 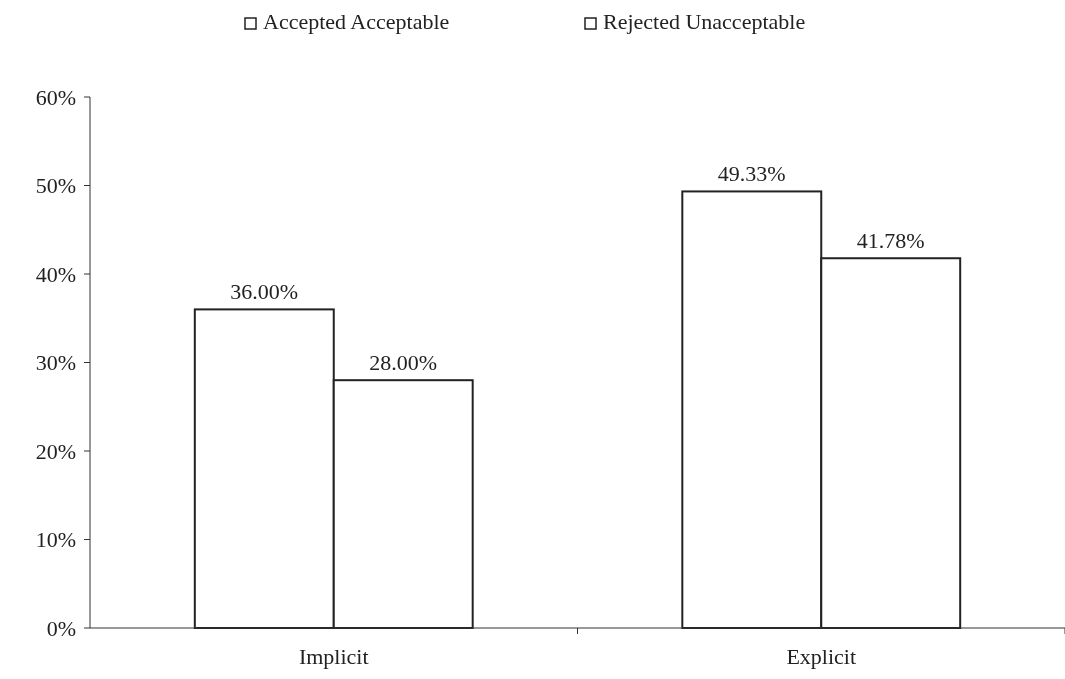 I want to click on data-label: 36.00%, so click(x=264, y=292).